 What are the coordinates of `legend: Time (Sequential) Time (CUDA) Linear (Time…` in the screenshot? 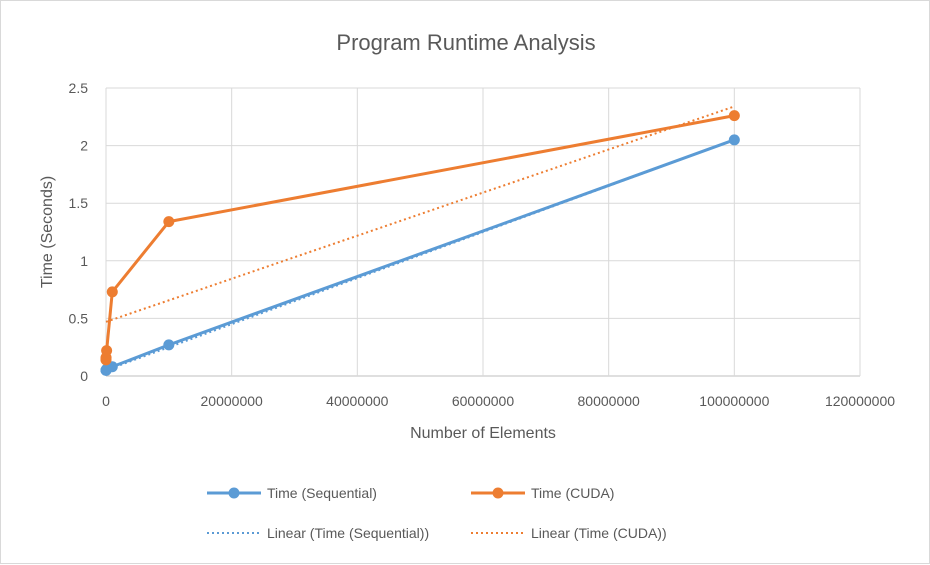 It's located at (437, 513).